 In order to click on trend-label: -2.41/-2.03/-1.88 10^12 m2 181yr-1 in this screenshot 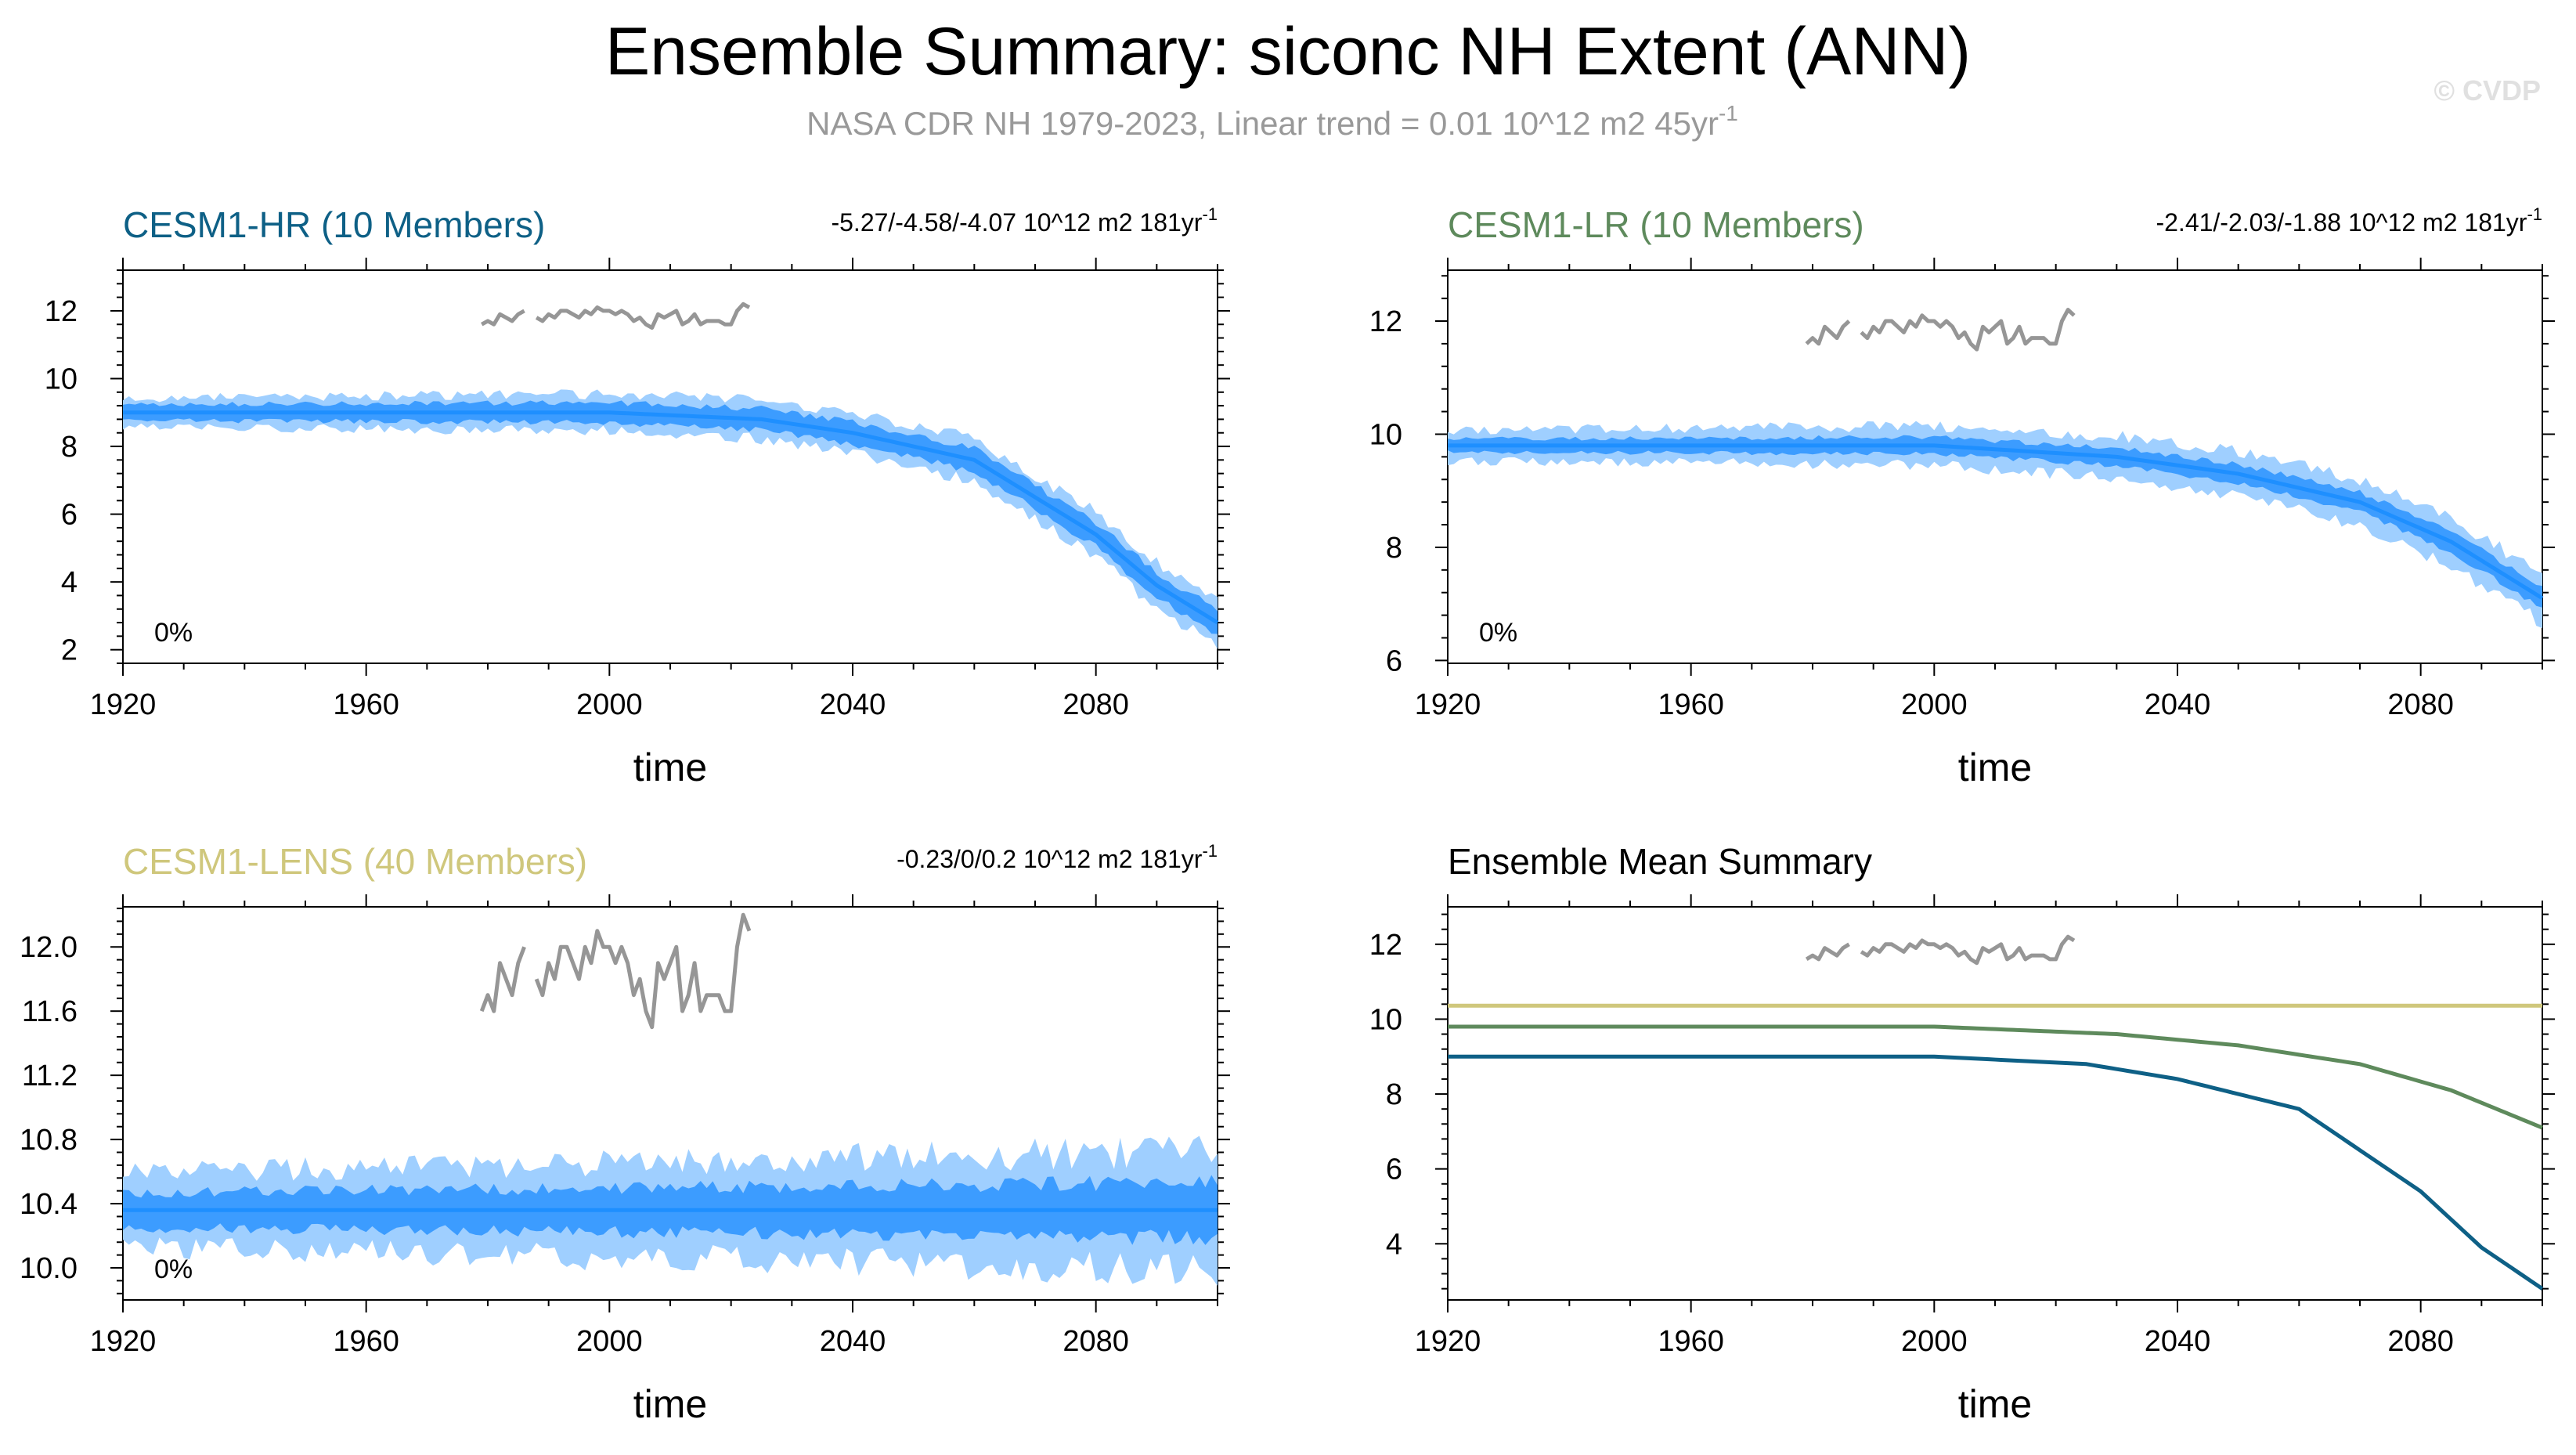, I will do `click(2349, 220)`.